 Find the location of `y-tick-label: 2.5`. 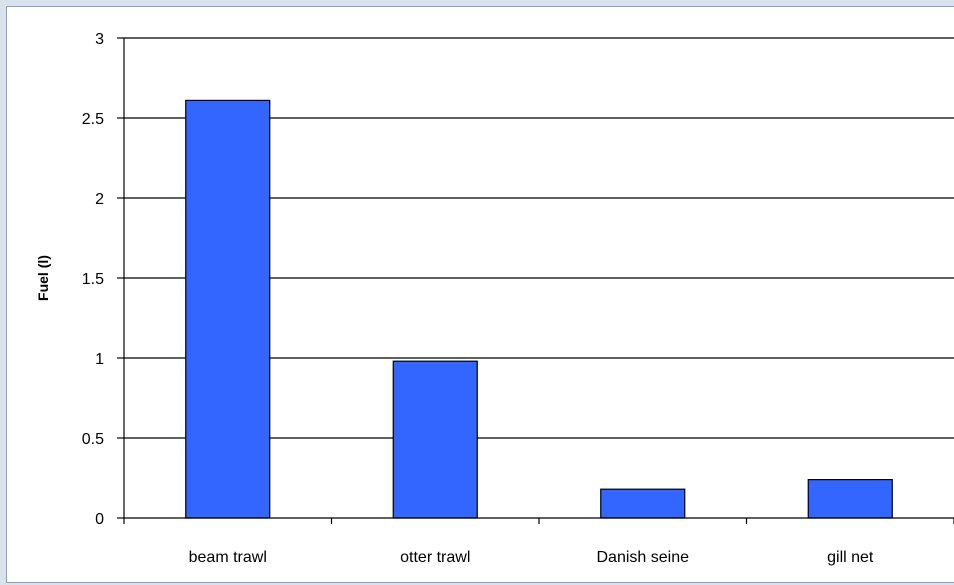

y-tick-label: 2.5 is located at coordinates (93, 119).